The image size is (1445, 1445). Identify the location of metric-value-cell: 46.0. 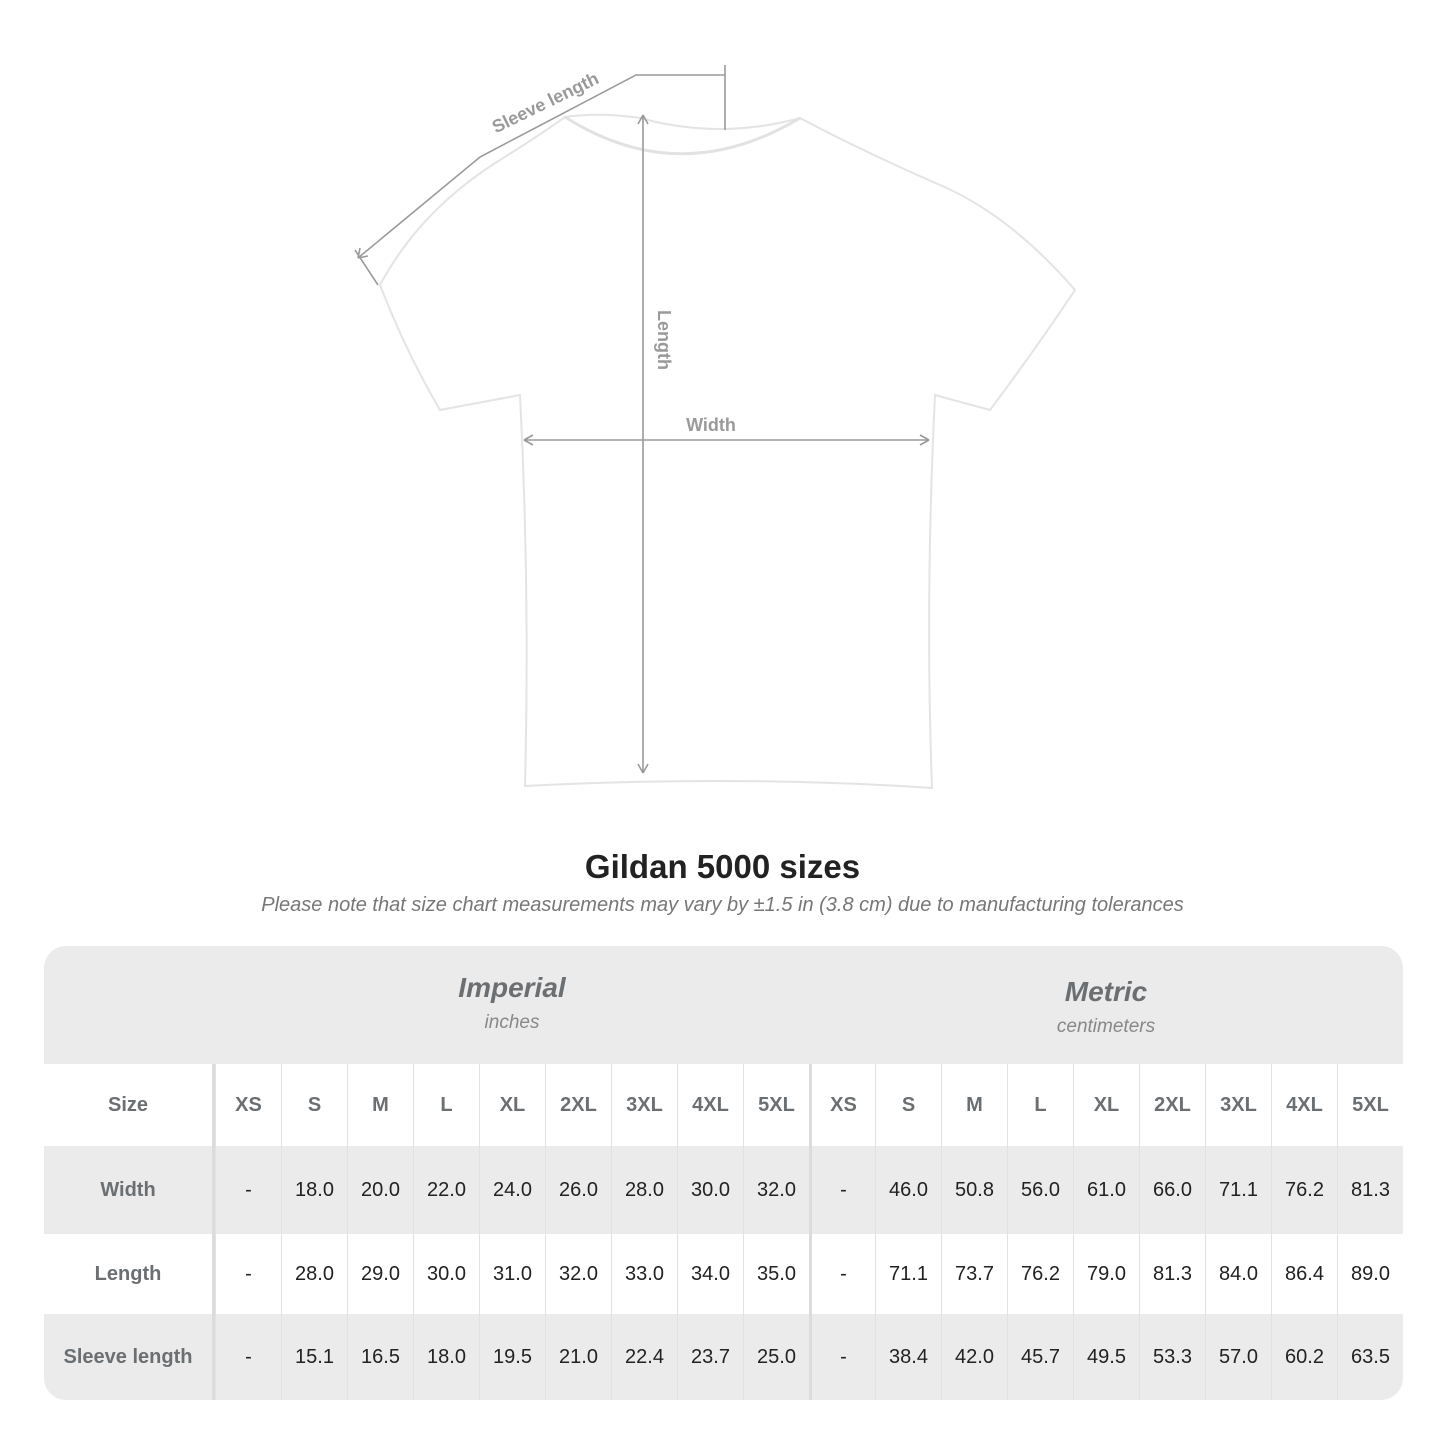
(908, 1190).